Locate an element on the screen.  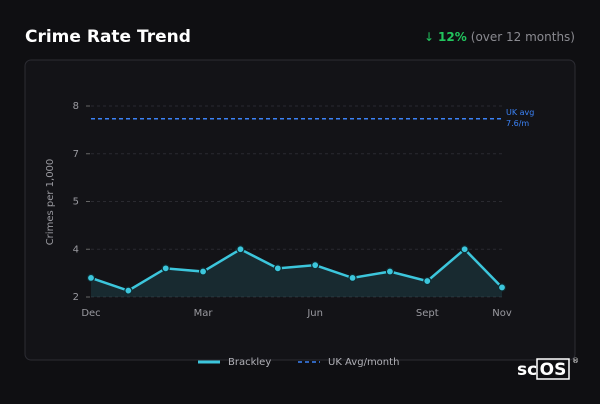
logo-boxed-text: OS is located at coordinates (553, 370).